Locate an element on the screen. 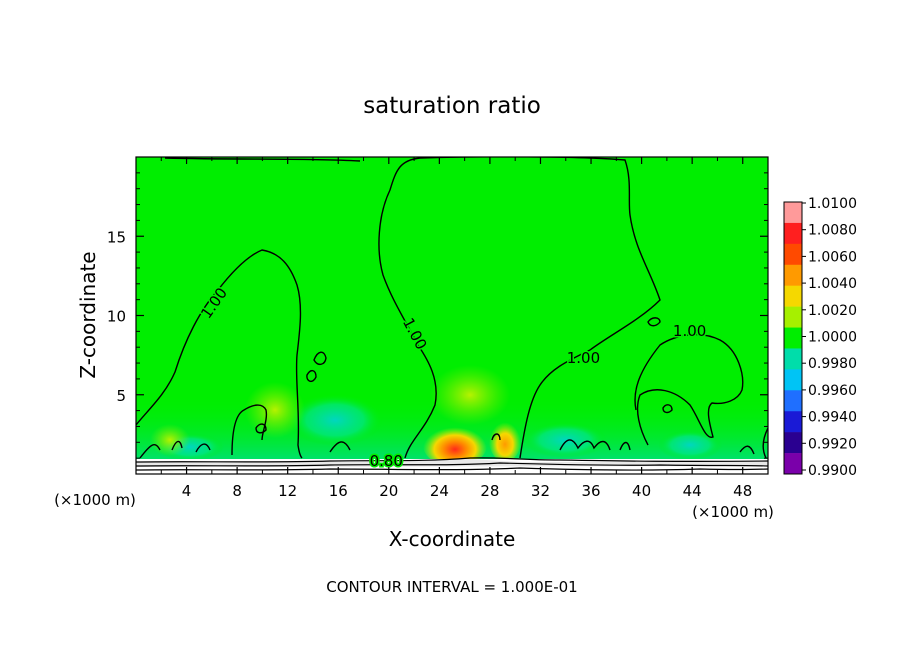 The width and height of the screenshot is (904, 654). x-unit-left: (×1000 m) is located at coordinates (95, 500).